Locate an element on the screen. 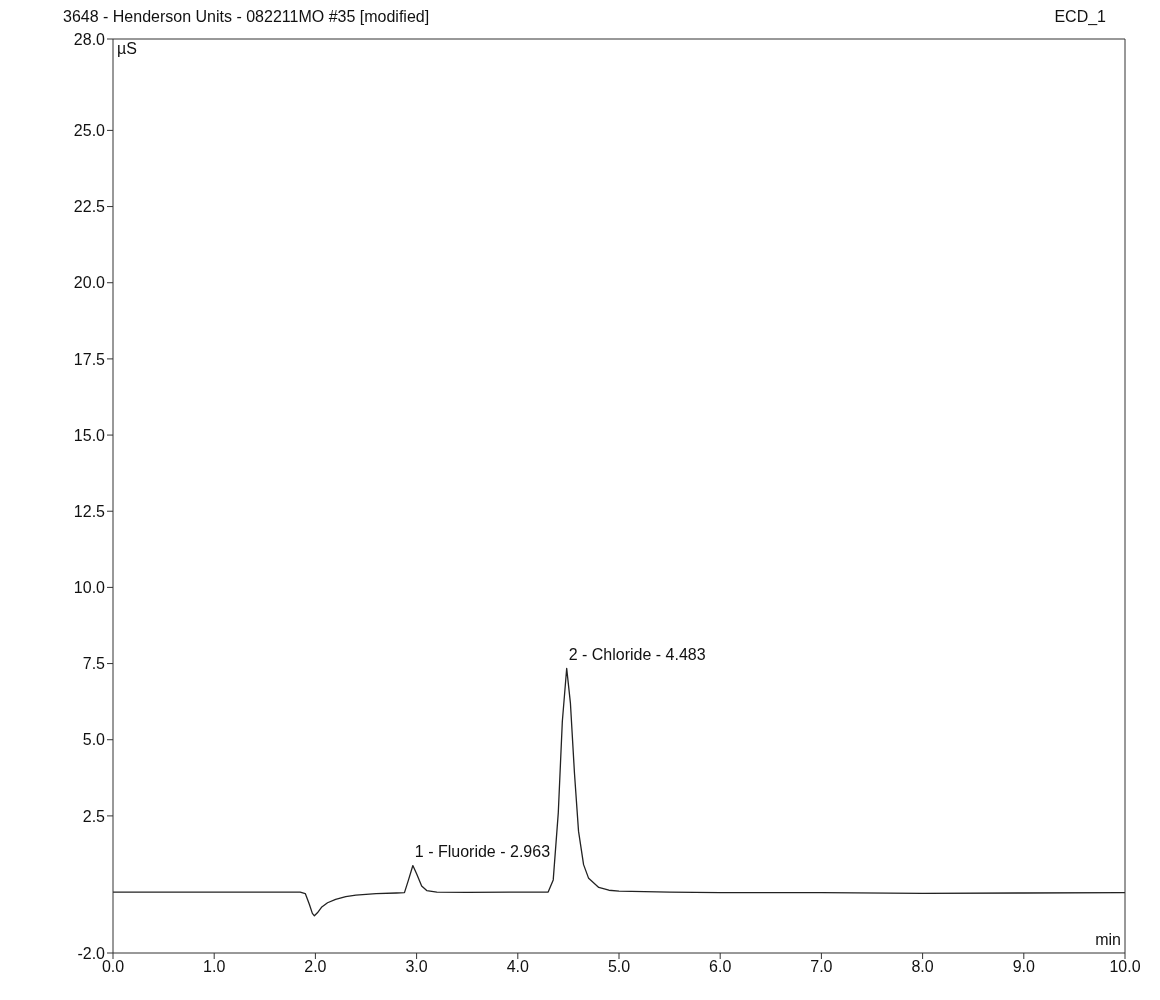  y-tick-label: 25.0 is located at coordinates (89, 131).